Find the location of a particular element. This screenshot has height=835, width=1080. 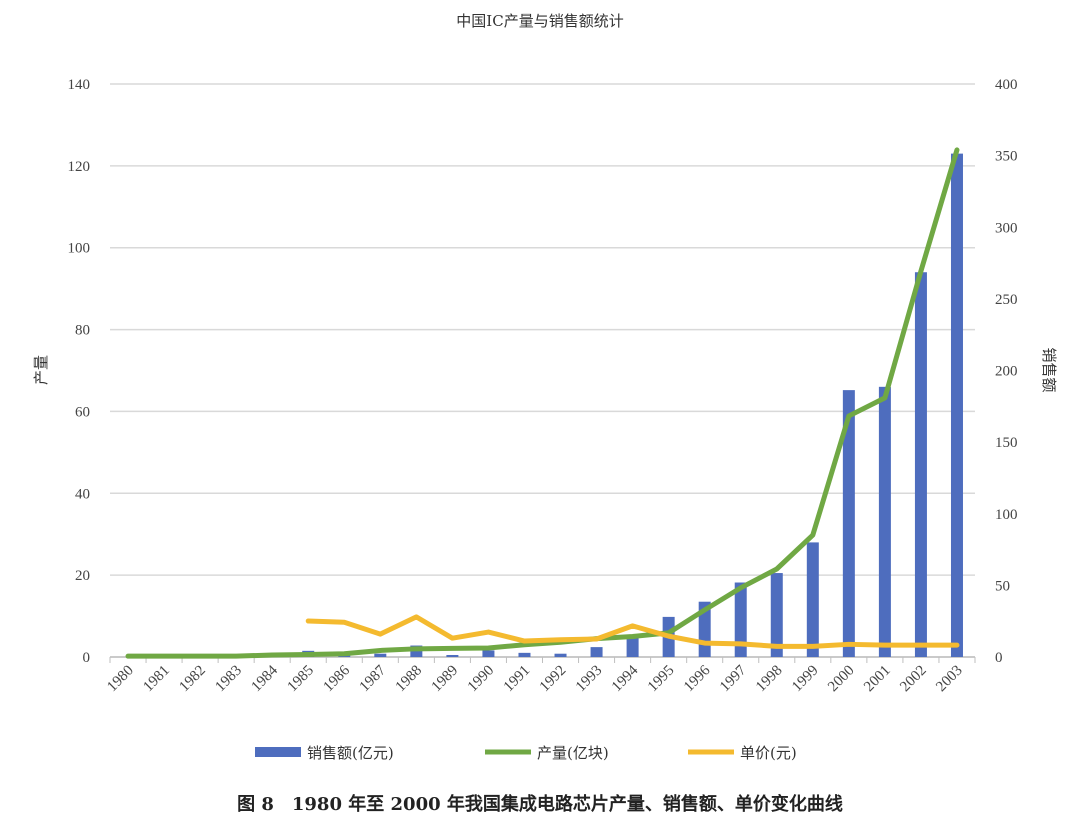

x-tick-label: 2003 is located at coordinates (949, 679).